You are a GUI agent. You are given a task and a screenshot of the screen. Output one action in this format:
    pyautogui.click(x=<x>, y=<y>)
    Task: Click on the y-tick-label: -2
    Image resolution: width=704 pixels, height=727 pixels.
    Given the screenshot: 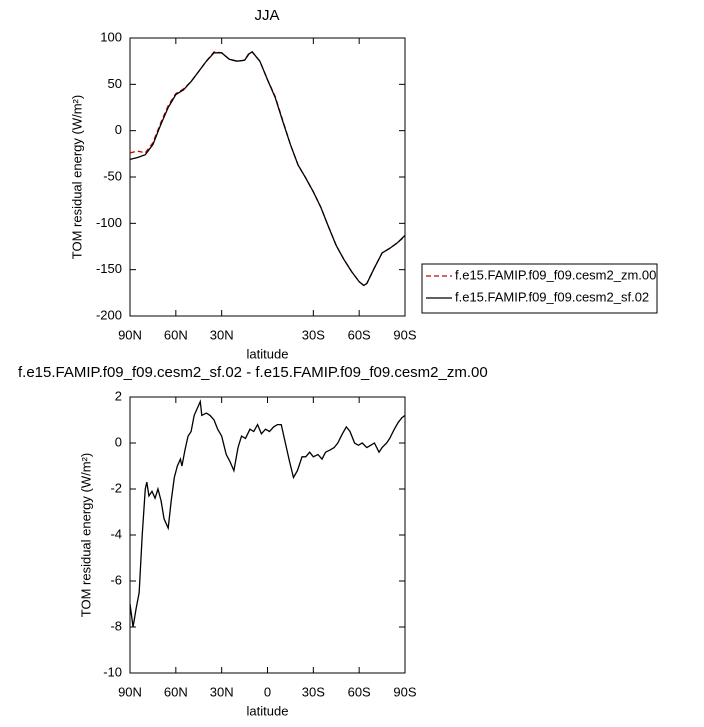 What is the action you would take?
    pyautogui.click(x=116, y=487)
    